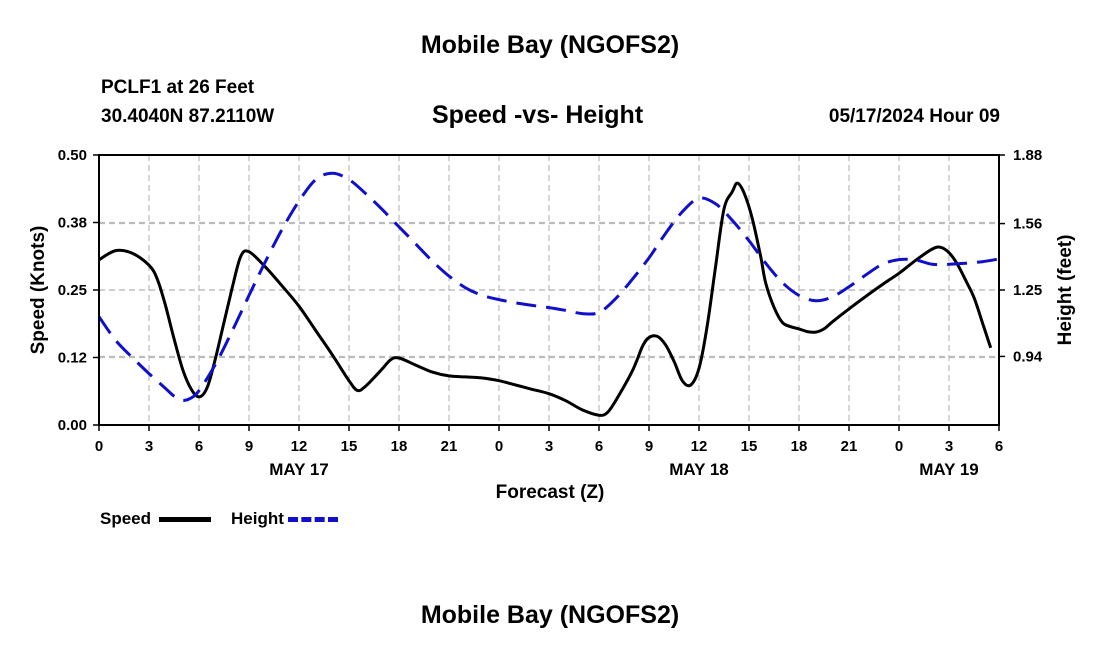 The image size is (1100, 650). I want to click on y-axis-right-title: Height (feet), so click(1065, 290).